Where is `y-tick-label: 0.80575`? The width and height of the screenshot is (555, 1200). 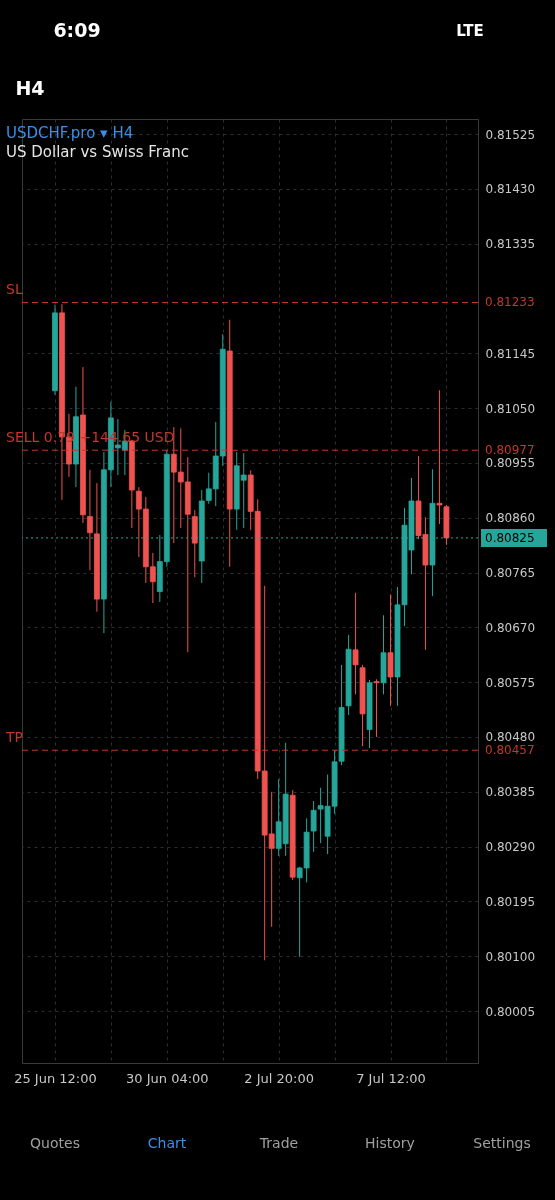 y-tick-label: 0.80575 is located at coordinates (510, 682).